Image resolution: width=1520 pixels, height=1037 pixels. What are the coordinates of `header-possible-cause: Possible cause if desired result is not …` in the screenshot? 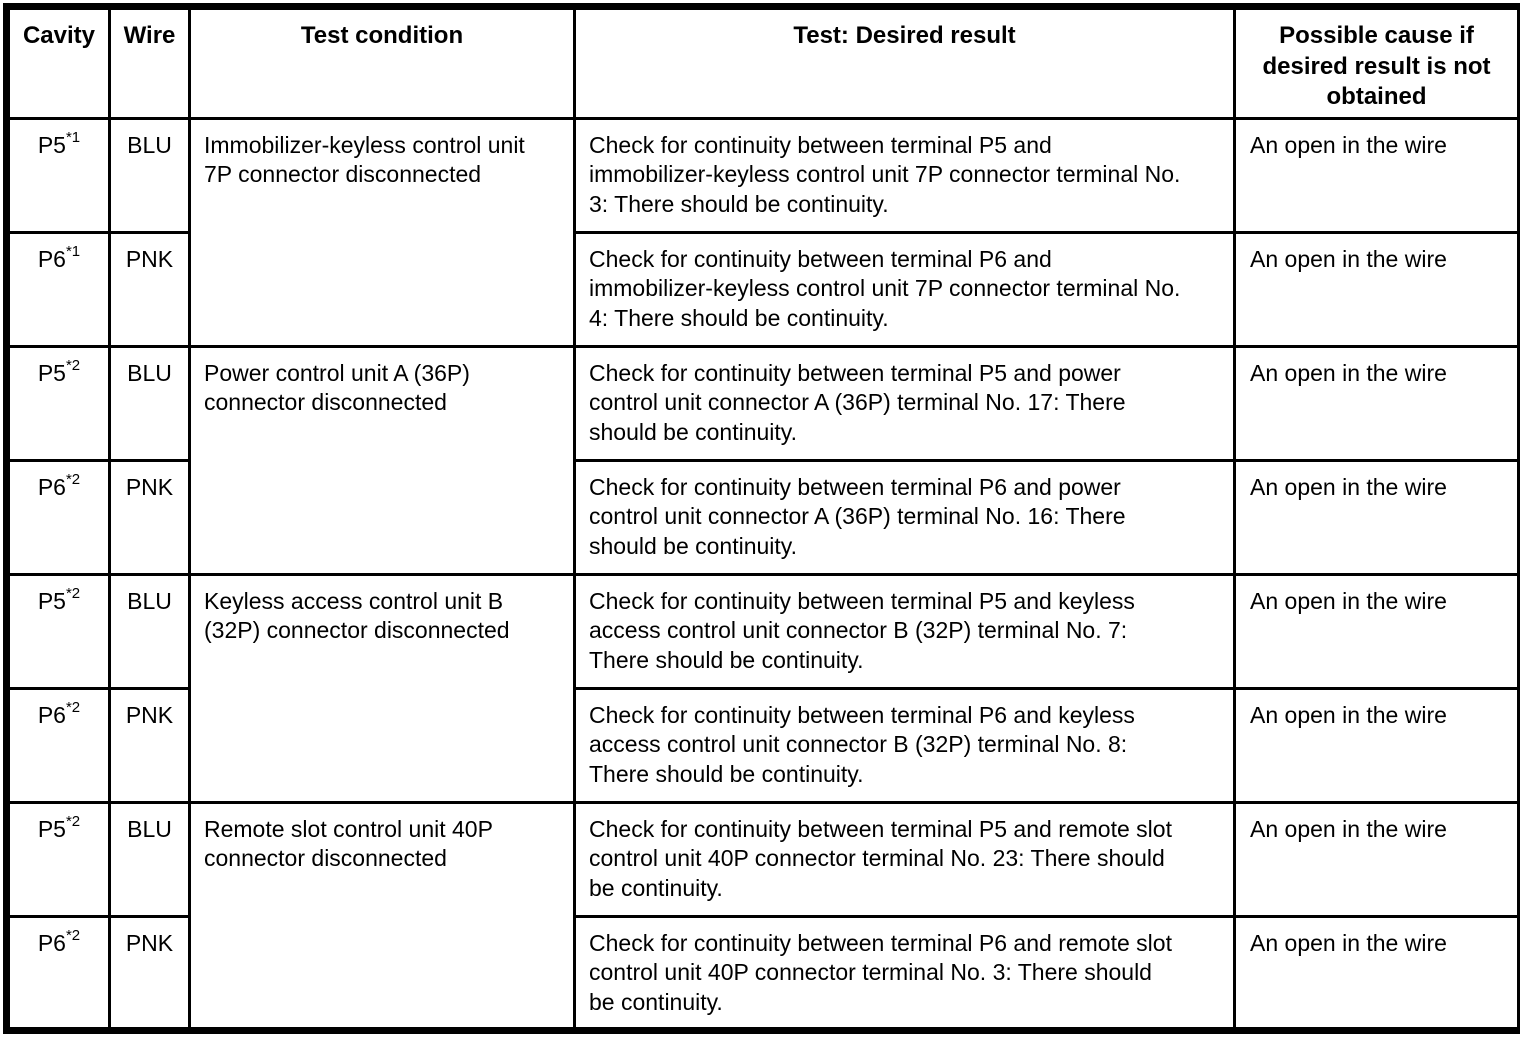 It's located at (1377, 63).